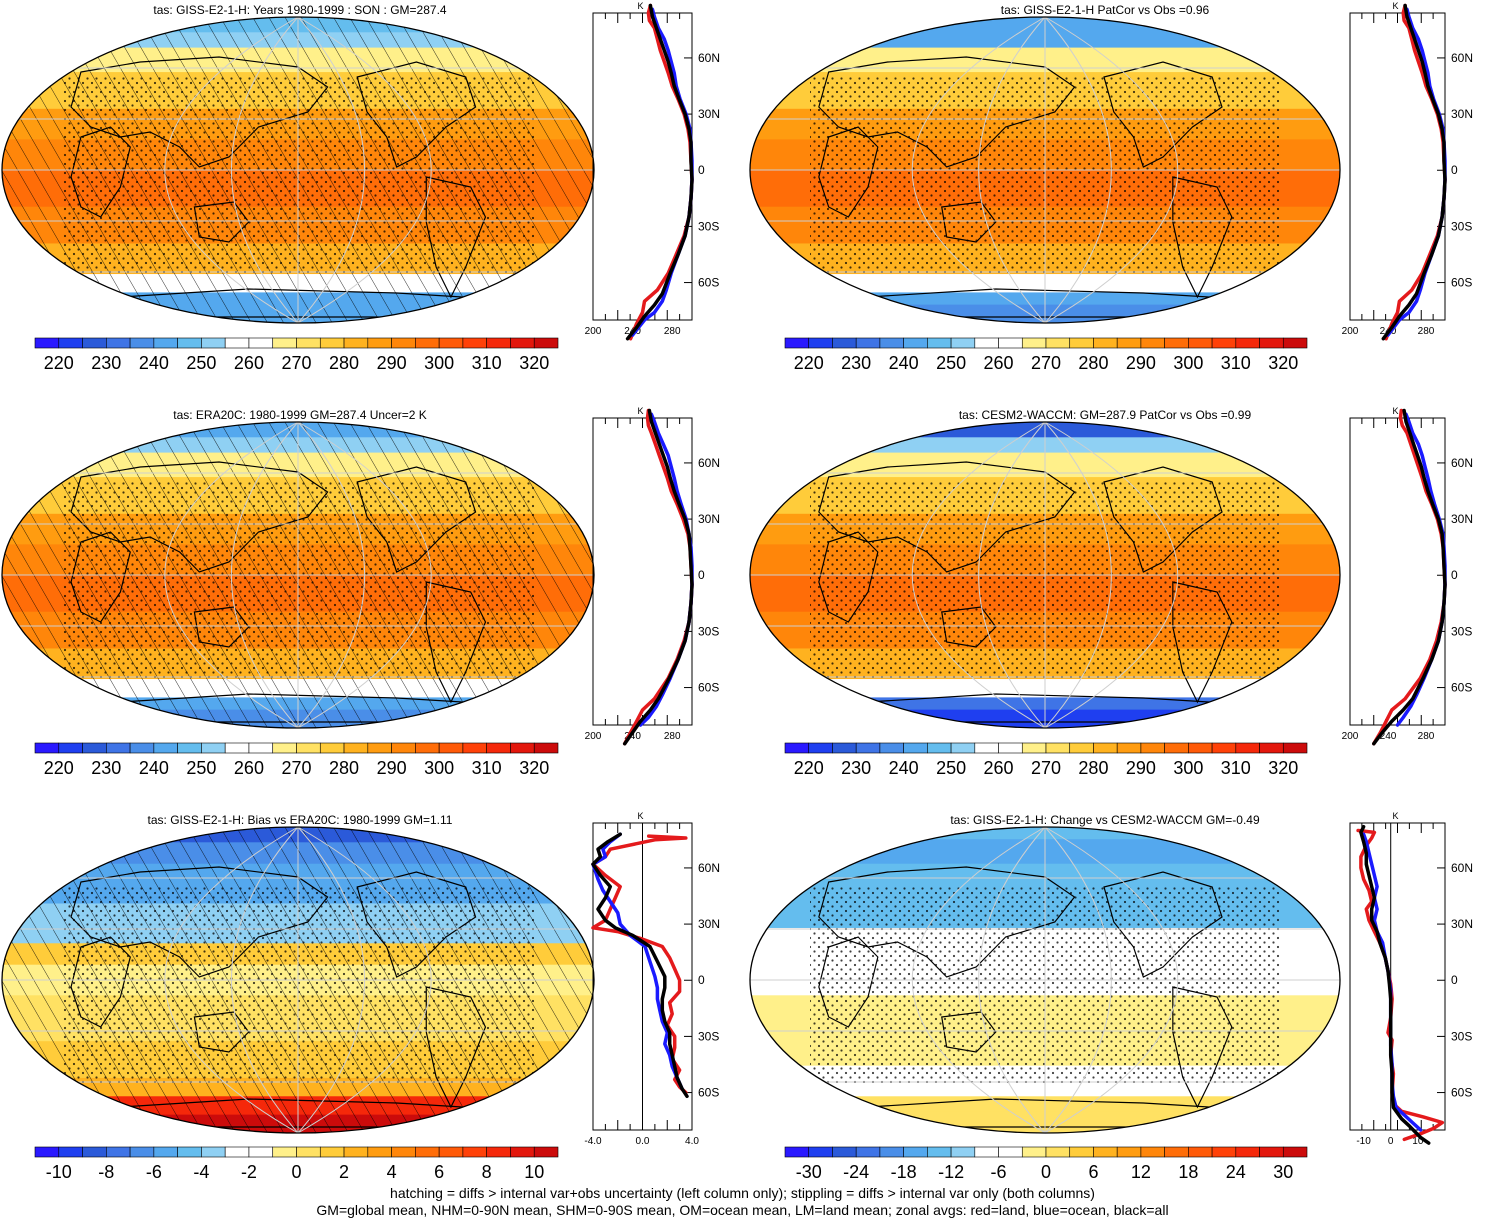  I want to click on colorbar-tick-label: 300, so click(439, 768).